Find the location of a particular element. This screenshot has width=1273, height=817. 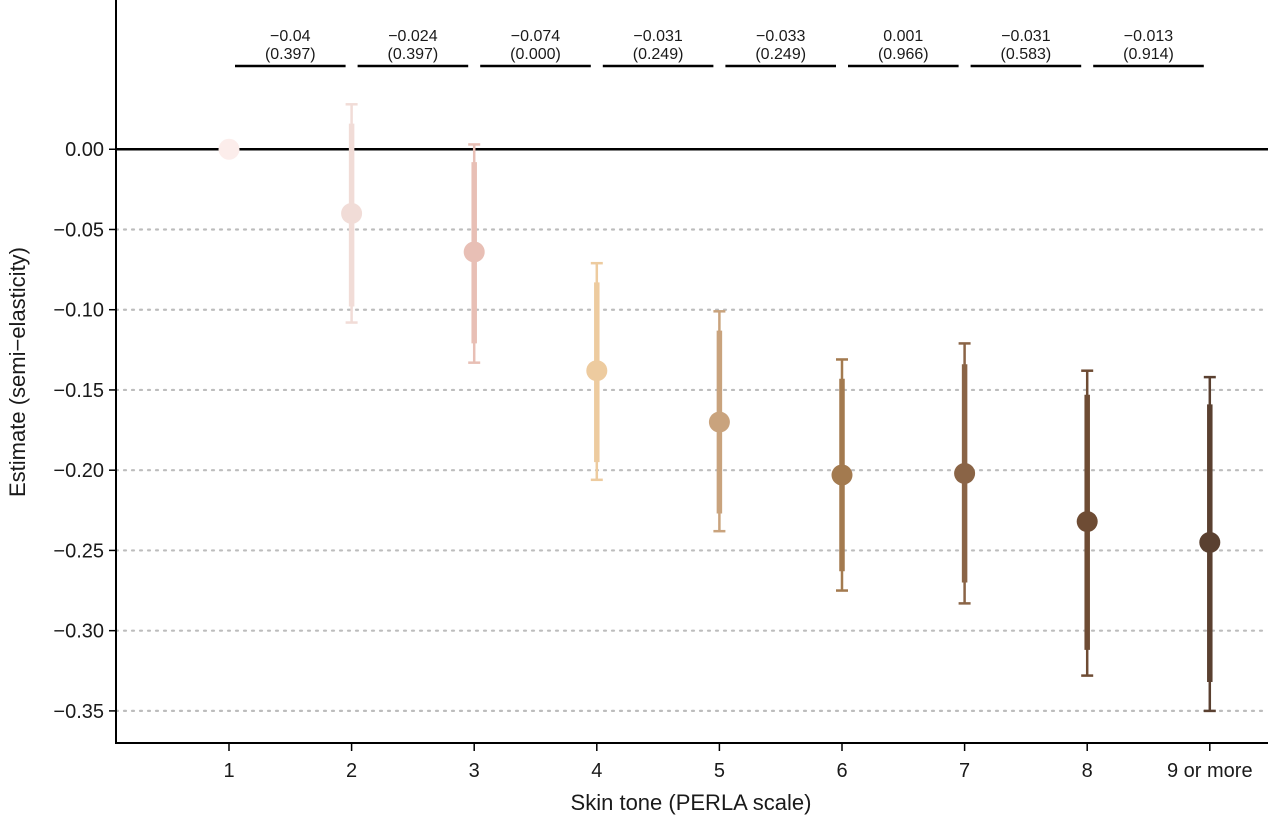

y-axis-label: Estimate (semi−elasticity) is located at coordinates (17, 372).